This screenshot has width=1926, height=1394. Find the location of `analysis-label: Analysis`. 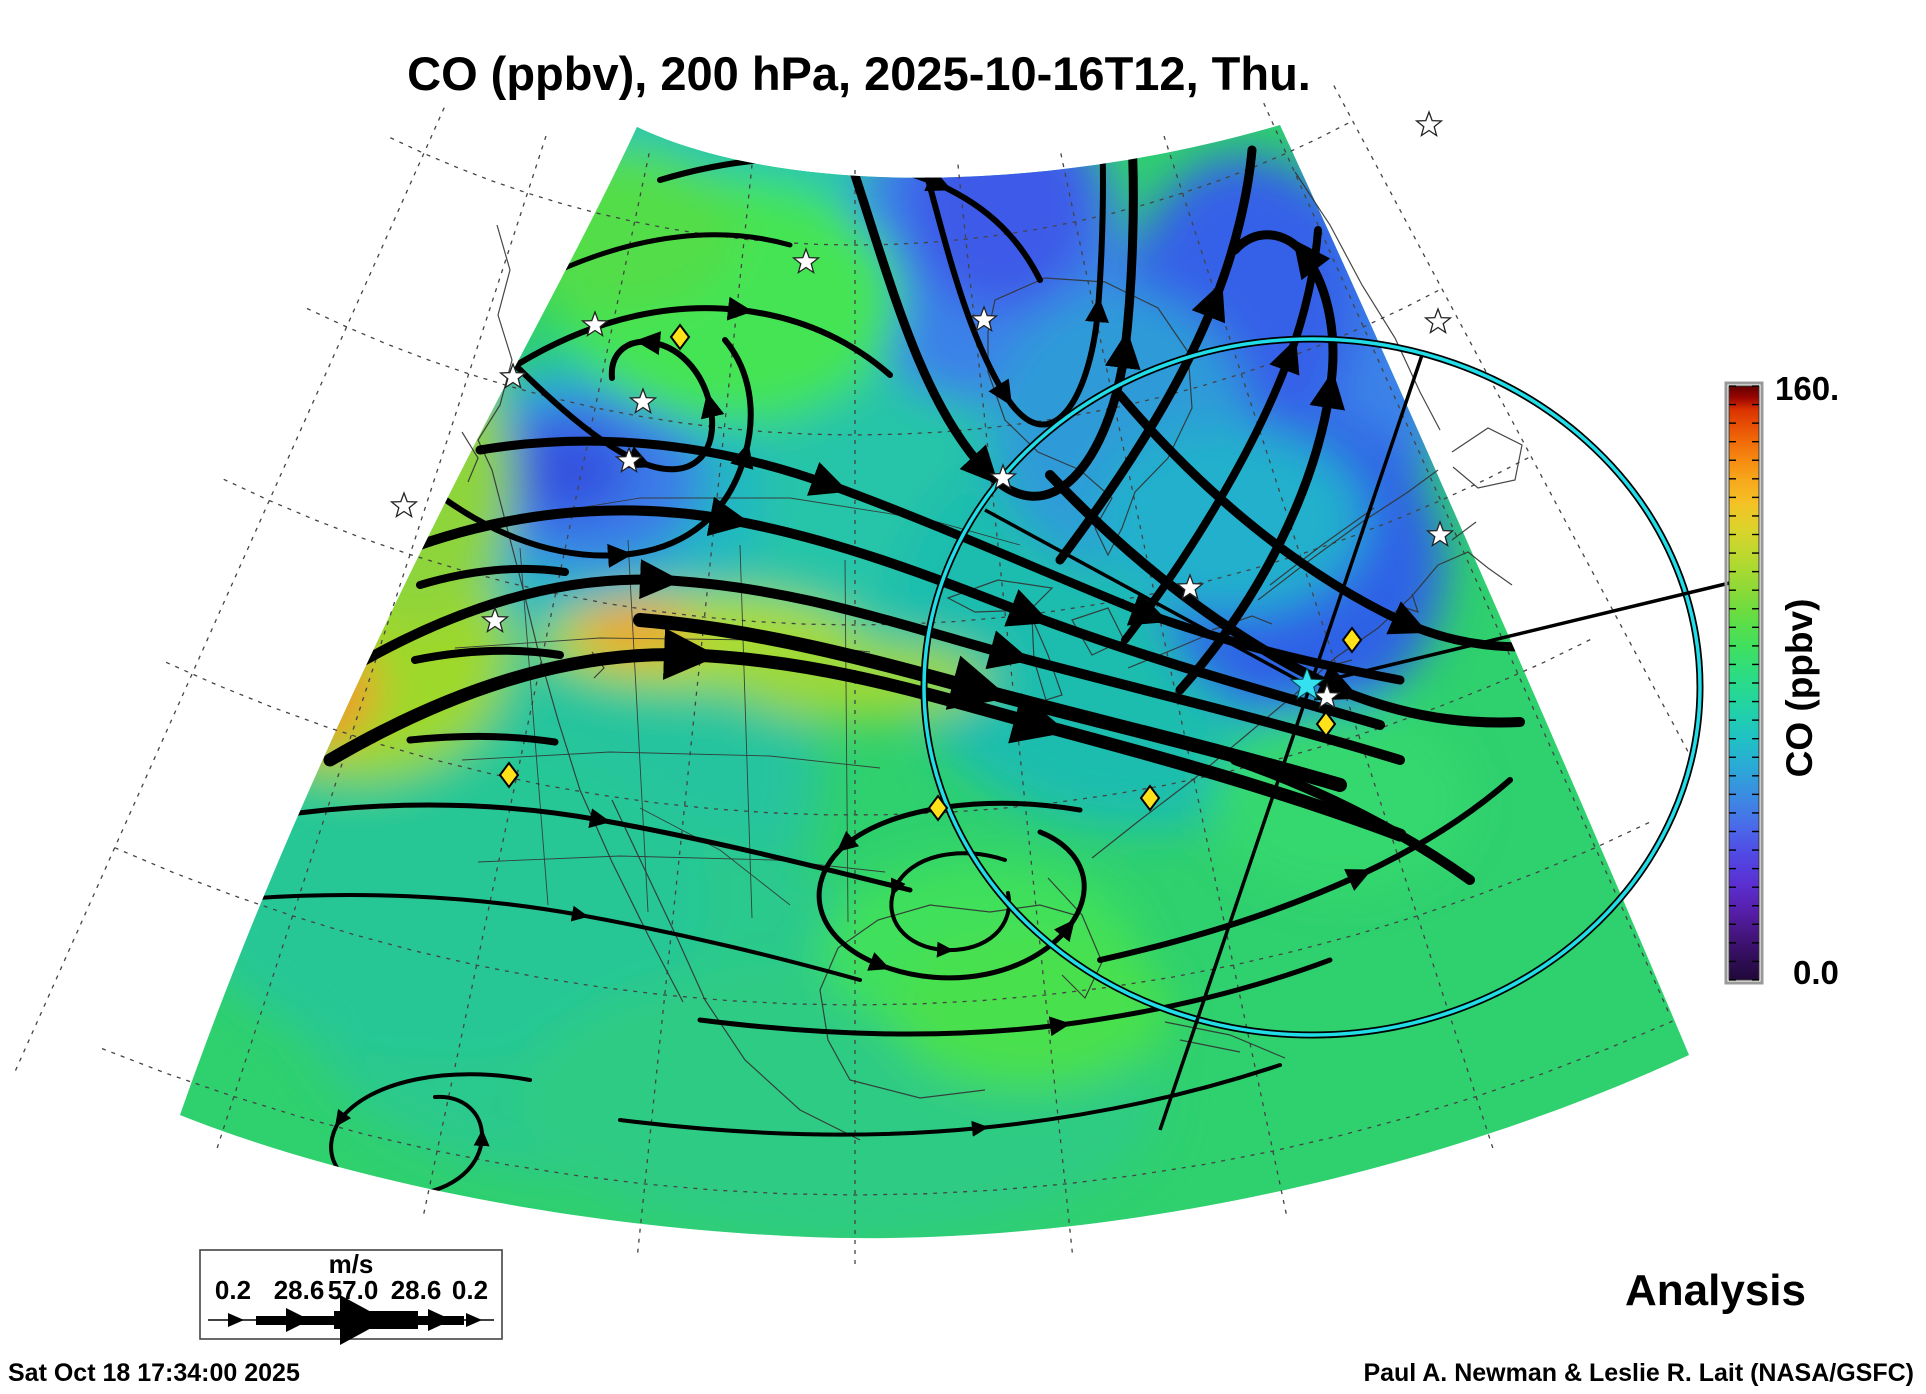

analysis-label: Analysis is located at coordinates (1715, 1290).